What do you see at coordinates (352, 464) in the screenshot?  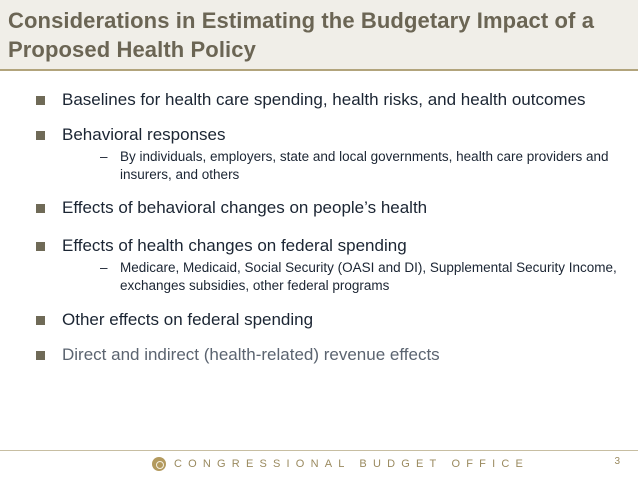 I see `footer-organization: CONGRESSIONAL BUDGET OFFICE` at bounding box center [352, 464].